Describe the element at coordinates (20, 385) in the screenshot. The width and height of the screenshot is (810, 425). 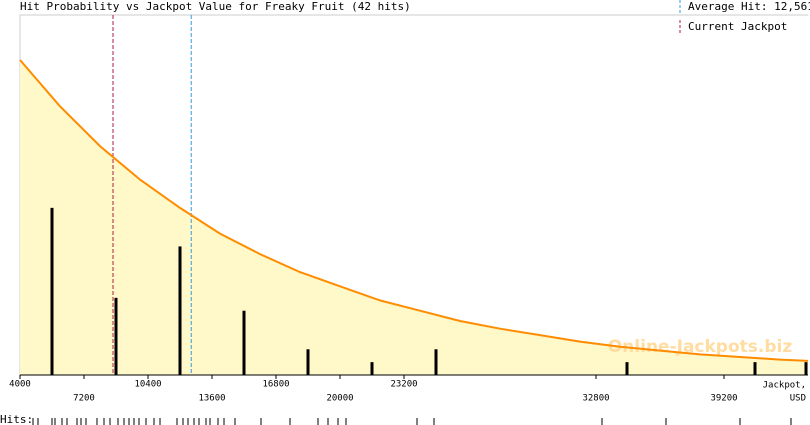
I see `x-tick-label: 4000` at that location.